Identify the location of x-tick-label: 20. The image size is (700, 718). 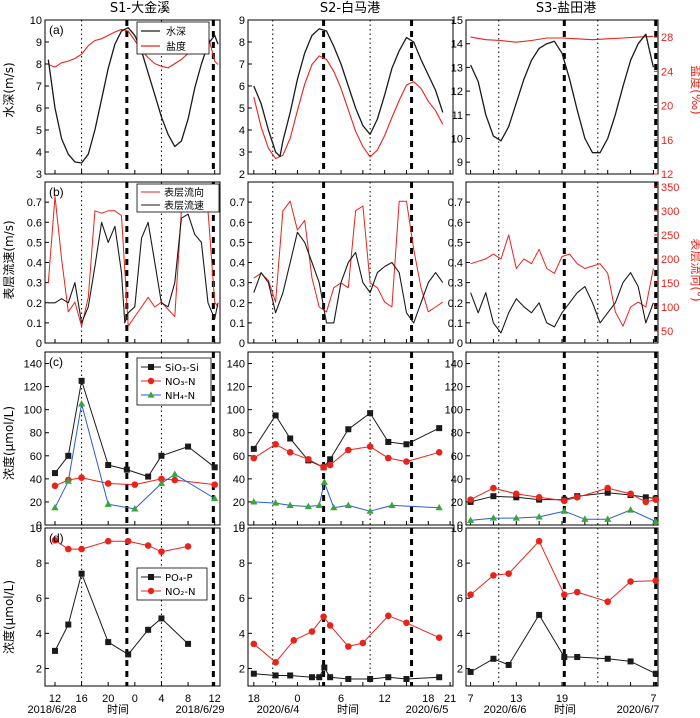
(108, 699).